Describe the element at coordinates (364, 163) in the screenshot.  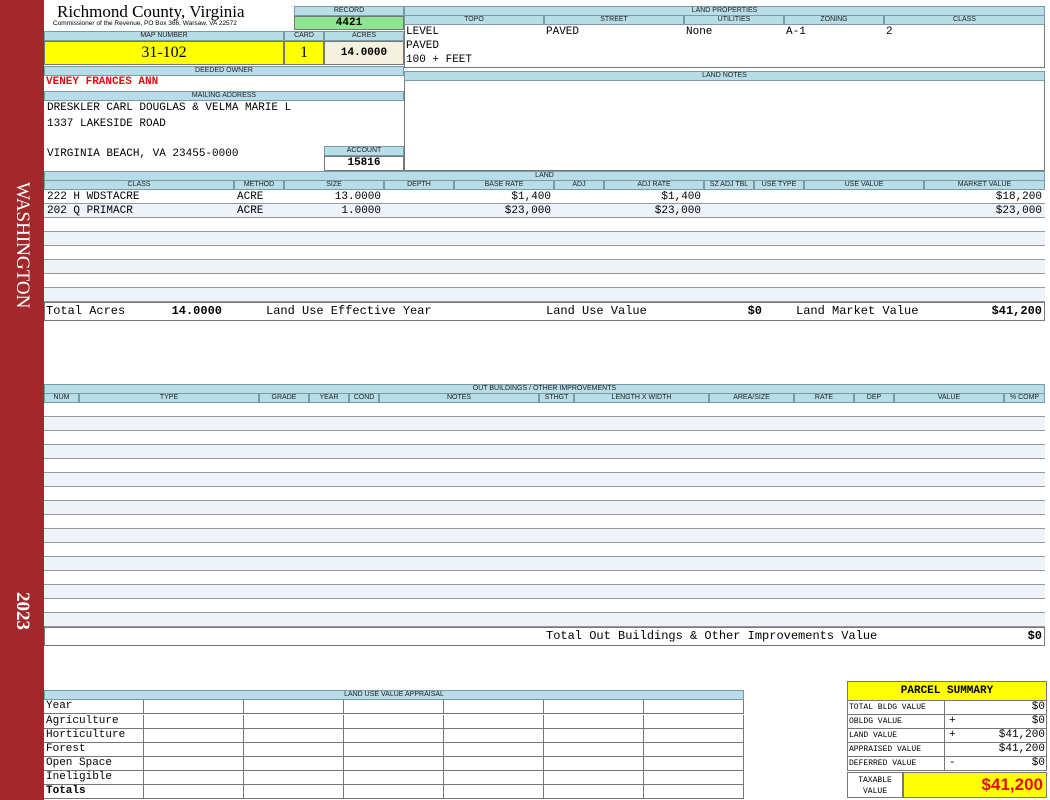
I see `account-value: 15816` at that location.